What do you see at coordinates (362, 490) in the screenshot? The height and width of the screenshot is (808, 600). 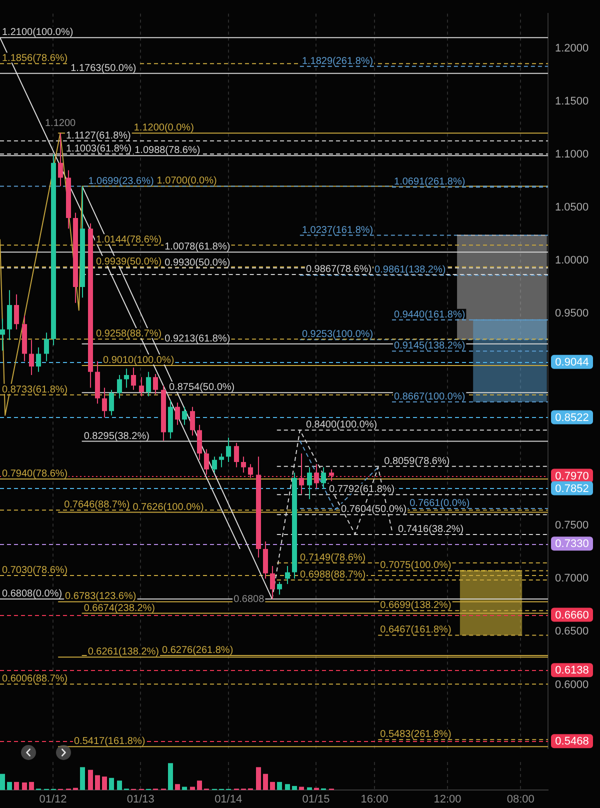 I see `series-label: 0.7792(61.8%)` at bounding box center [362, 490].